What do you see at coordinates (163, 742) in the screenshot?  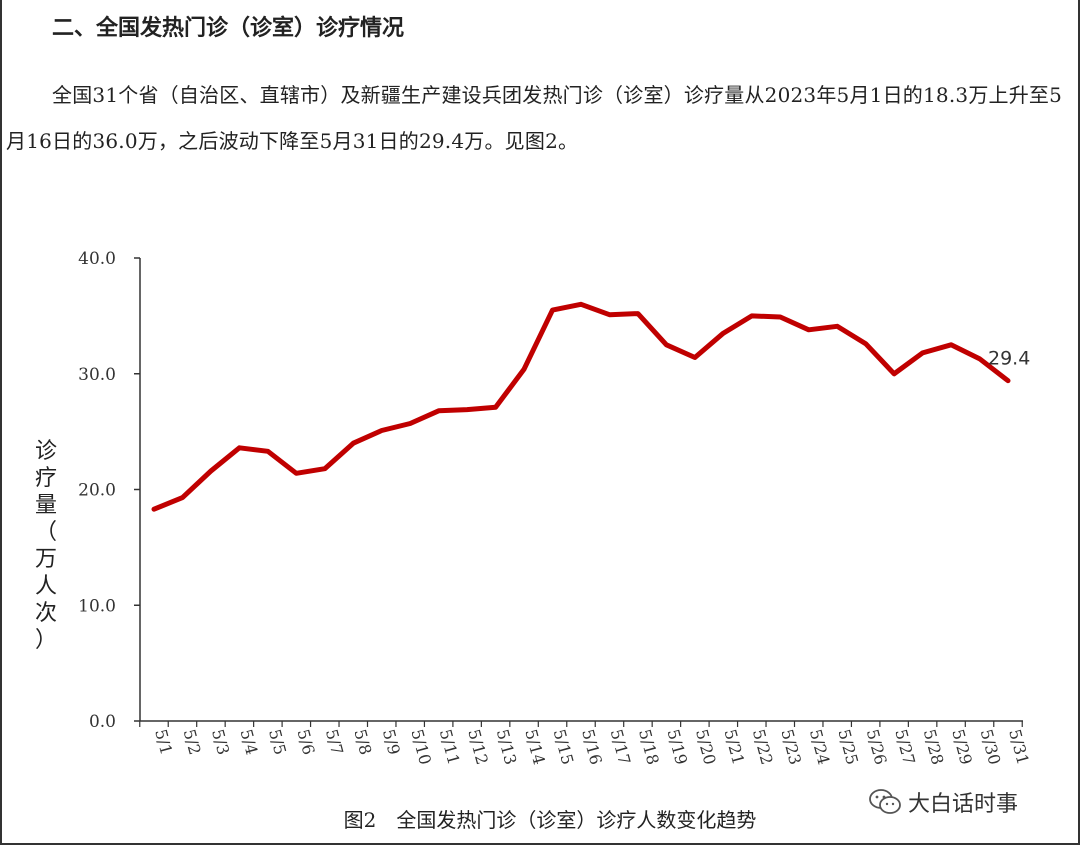 I see `x-tick-label: 5/1` at bounding box center [163, 742].